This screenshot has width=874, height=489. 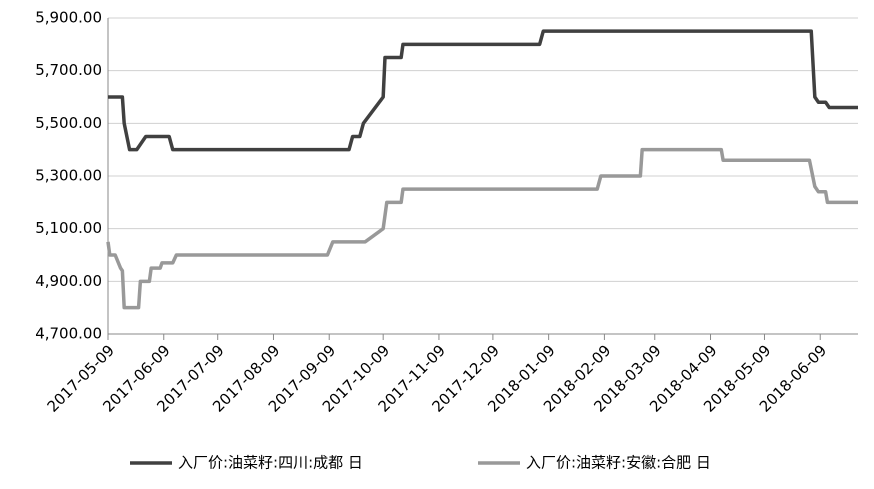 I want to click on y-tick-label: 4,900.00, so click(x=68, y=281).